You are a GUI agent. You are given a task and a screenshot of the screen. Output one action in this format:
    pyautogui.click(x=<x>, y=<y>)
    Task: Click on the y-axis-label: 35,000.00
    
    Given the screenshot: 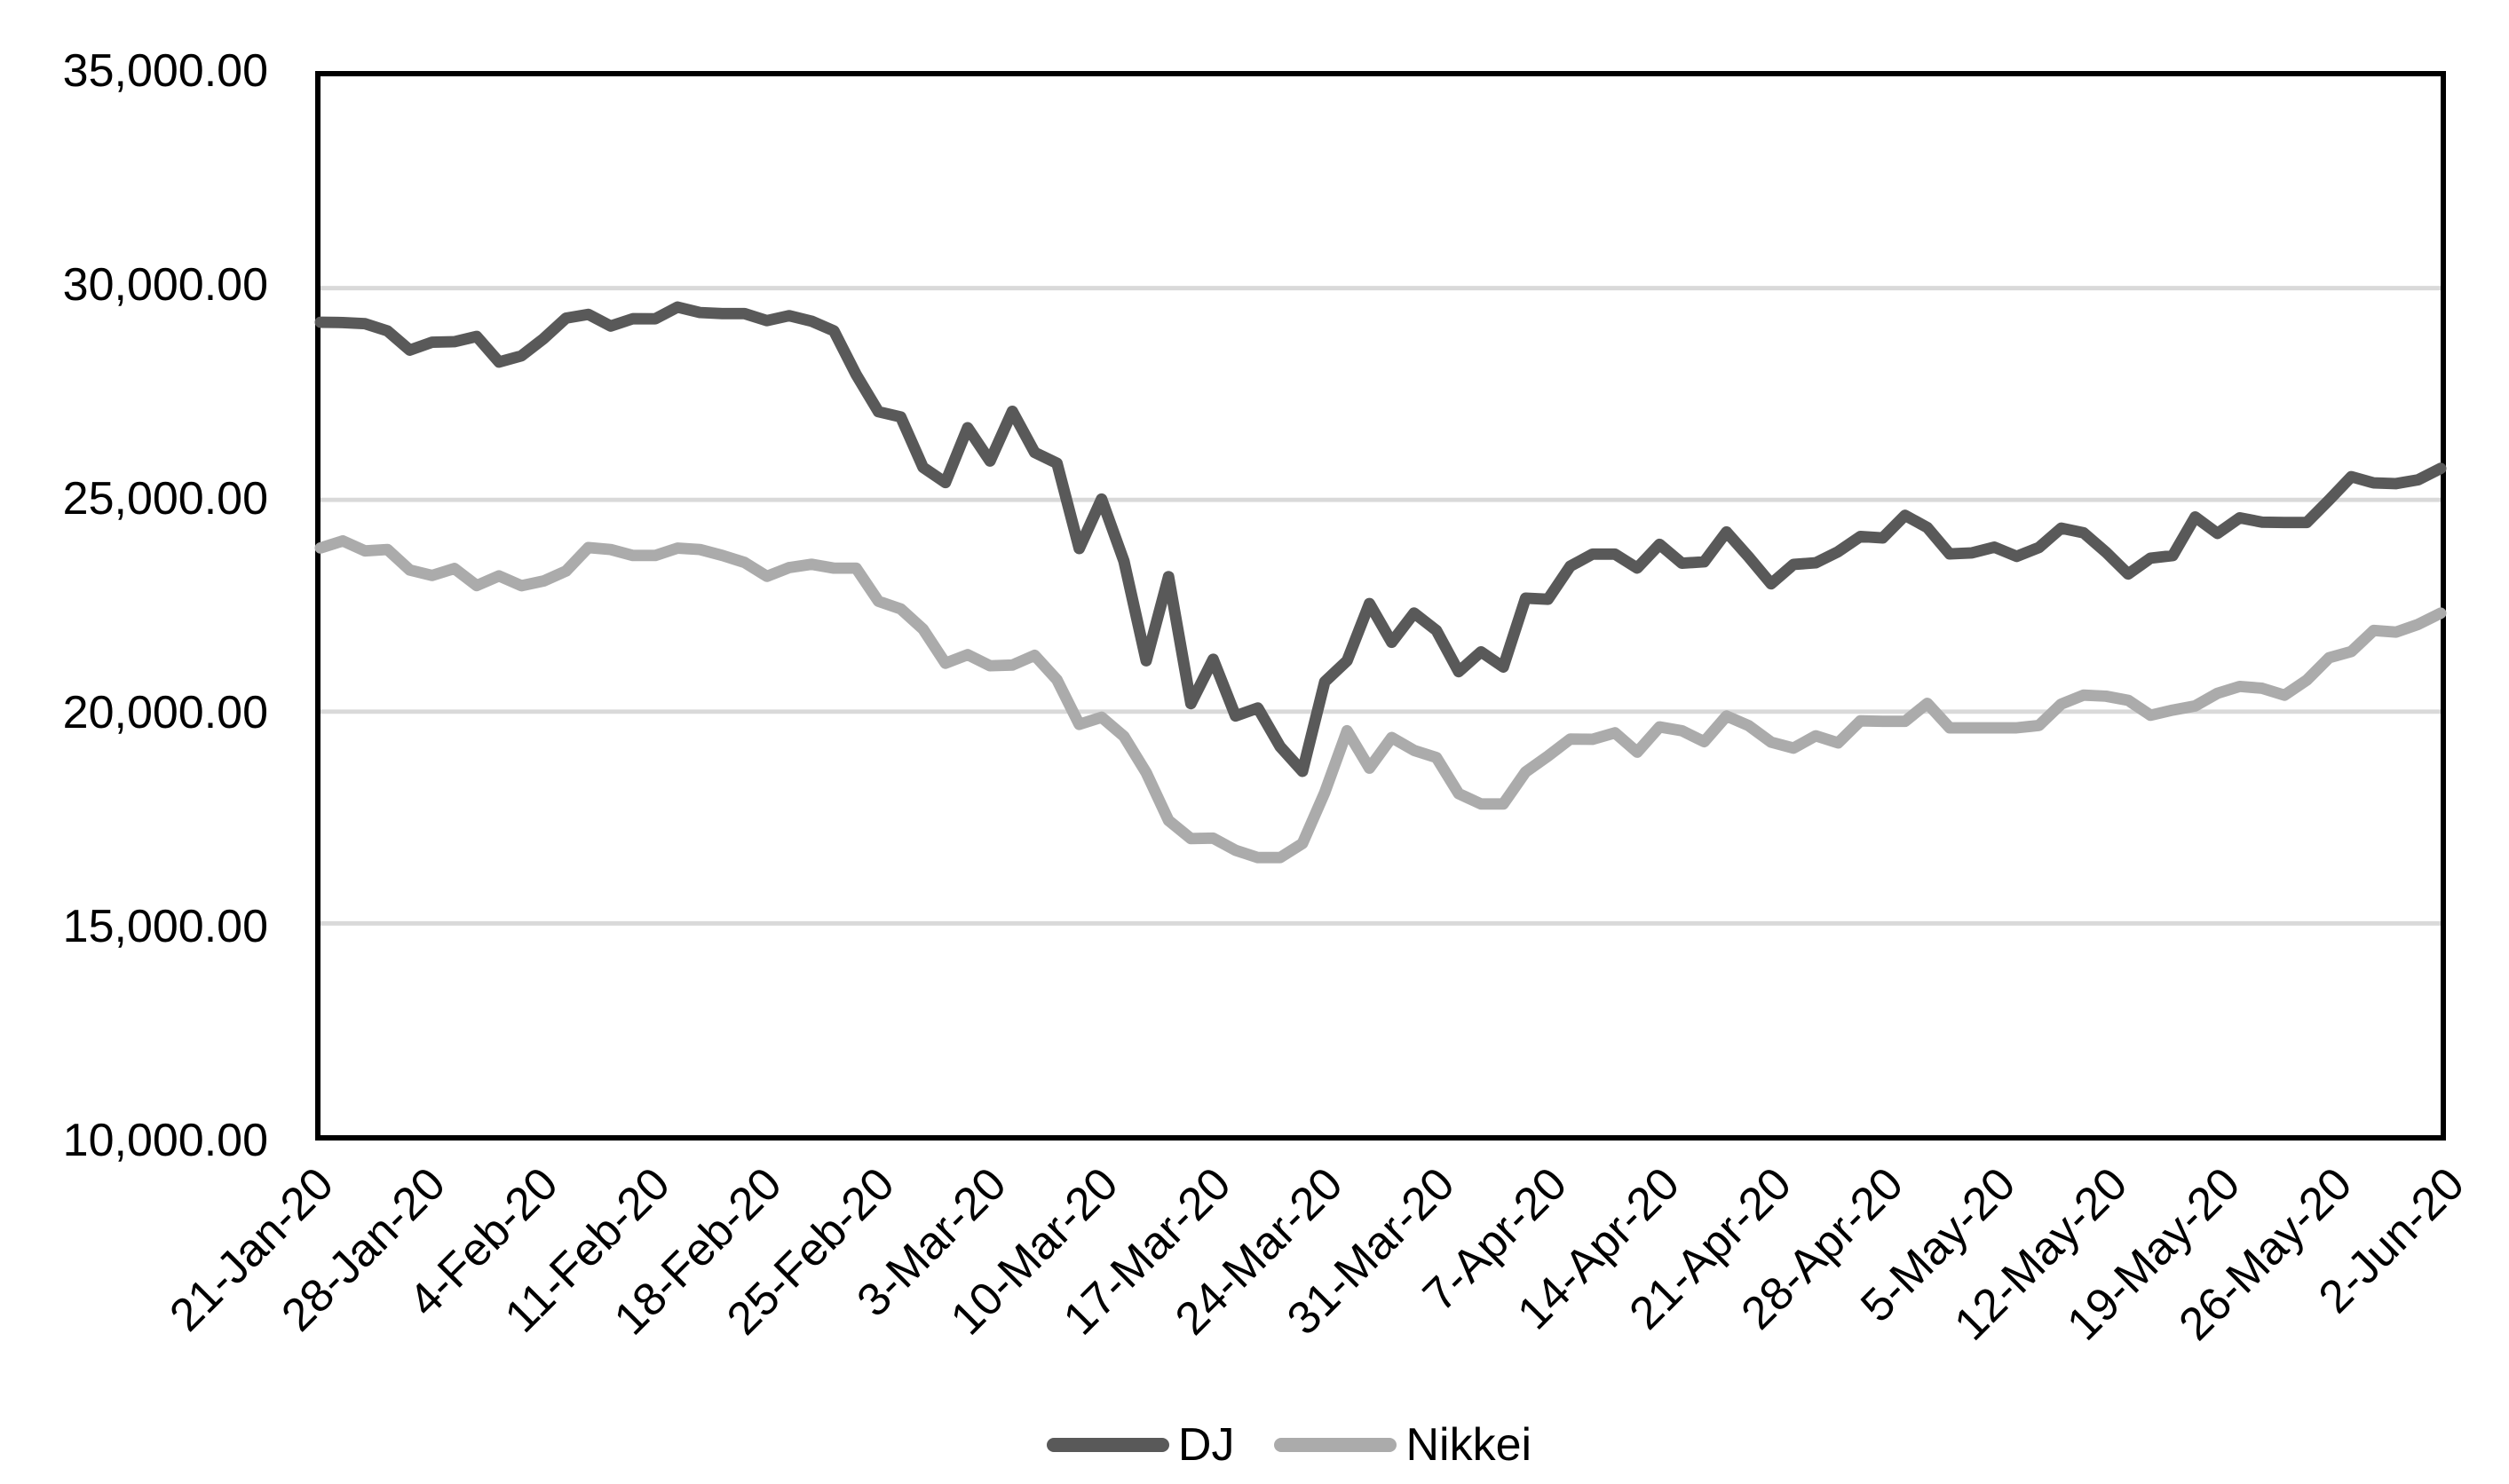 What is the action you would take?
    pyautogui.click(x=165, y=71)
    